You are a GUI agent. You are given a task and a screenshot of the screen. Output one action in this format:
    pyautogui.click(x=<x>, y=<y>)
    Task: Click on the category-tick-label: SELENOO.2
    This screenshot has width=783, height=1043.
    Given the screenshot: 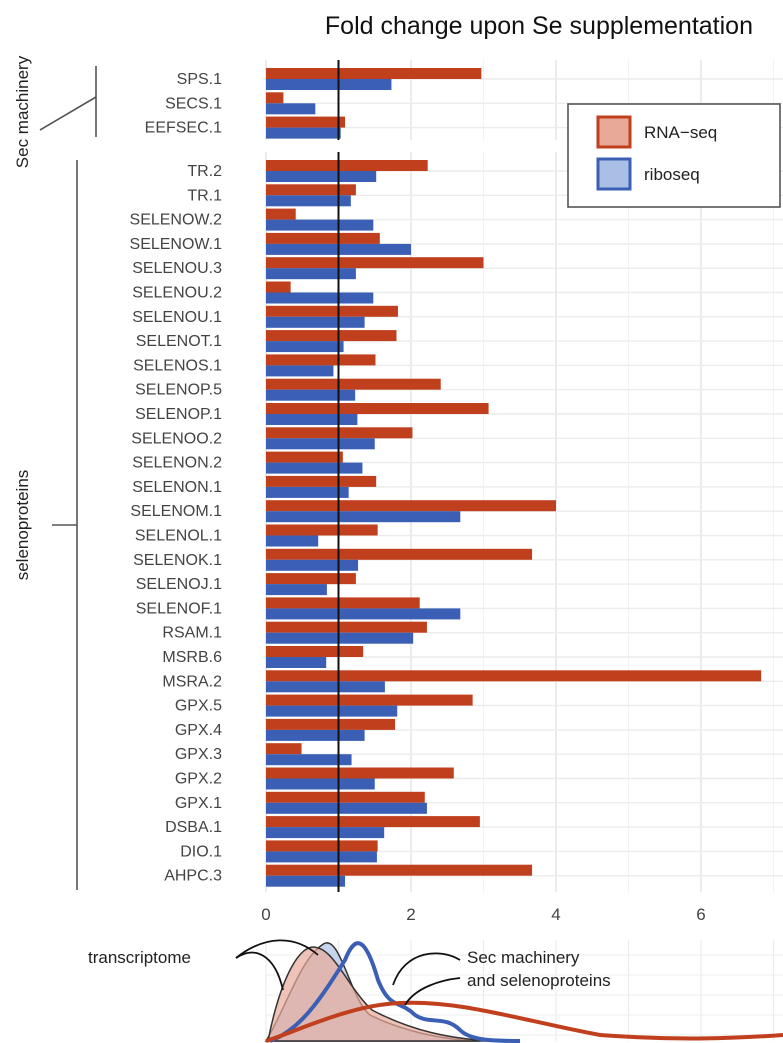 What is the action you would take?
    pyautogui.click(x=176, y=438)
    